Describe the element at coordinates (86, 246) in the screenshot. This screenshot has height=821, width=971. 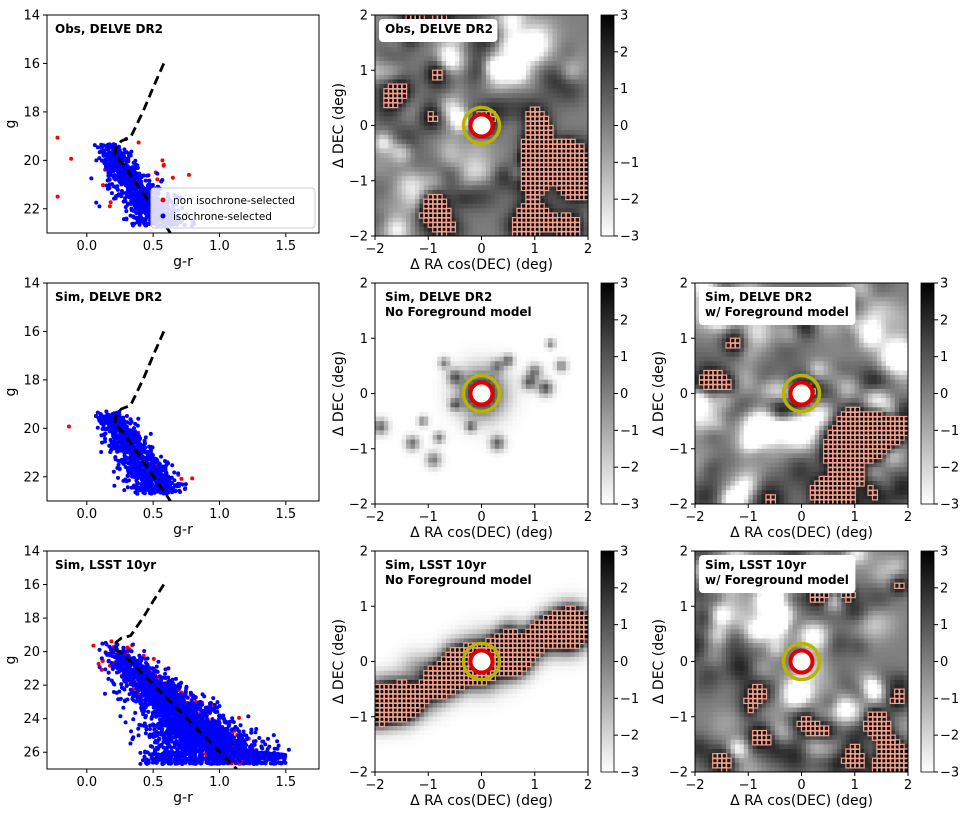
I see `x-tick-label: 0.0` at that location.